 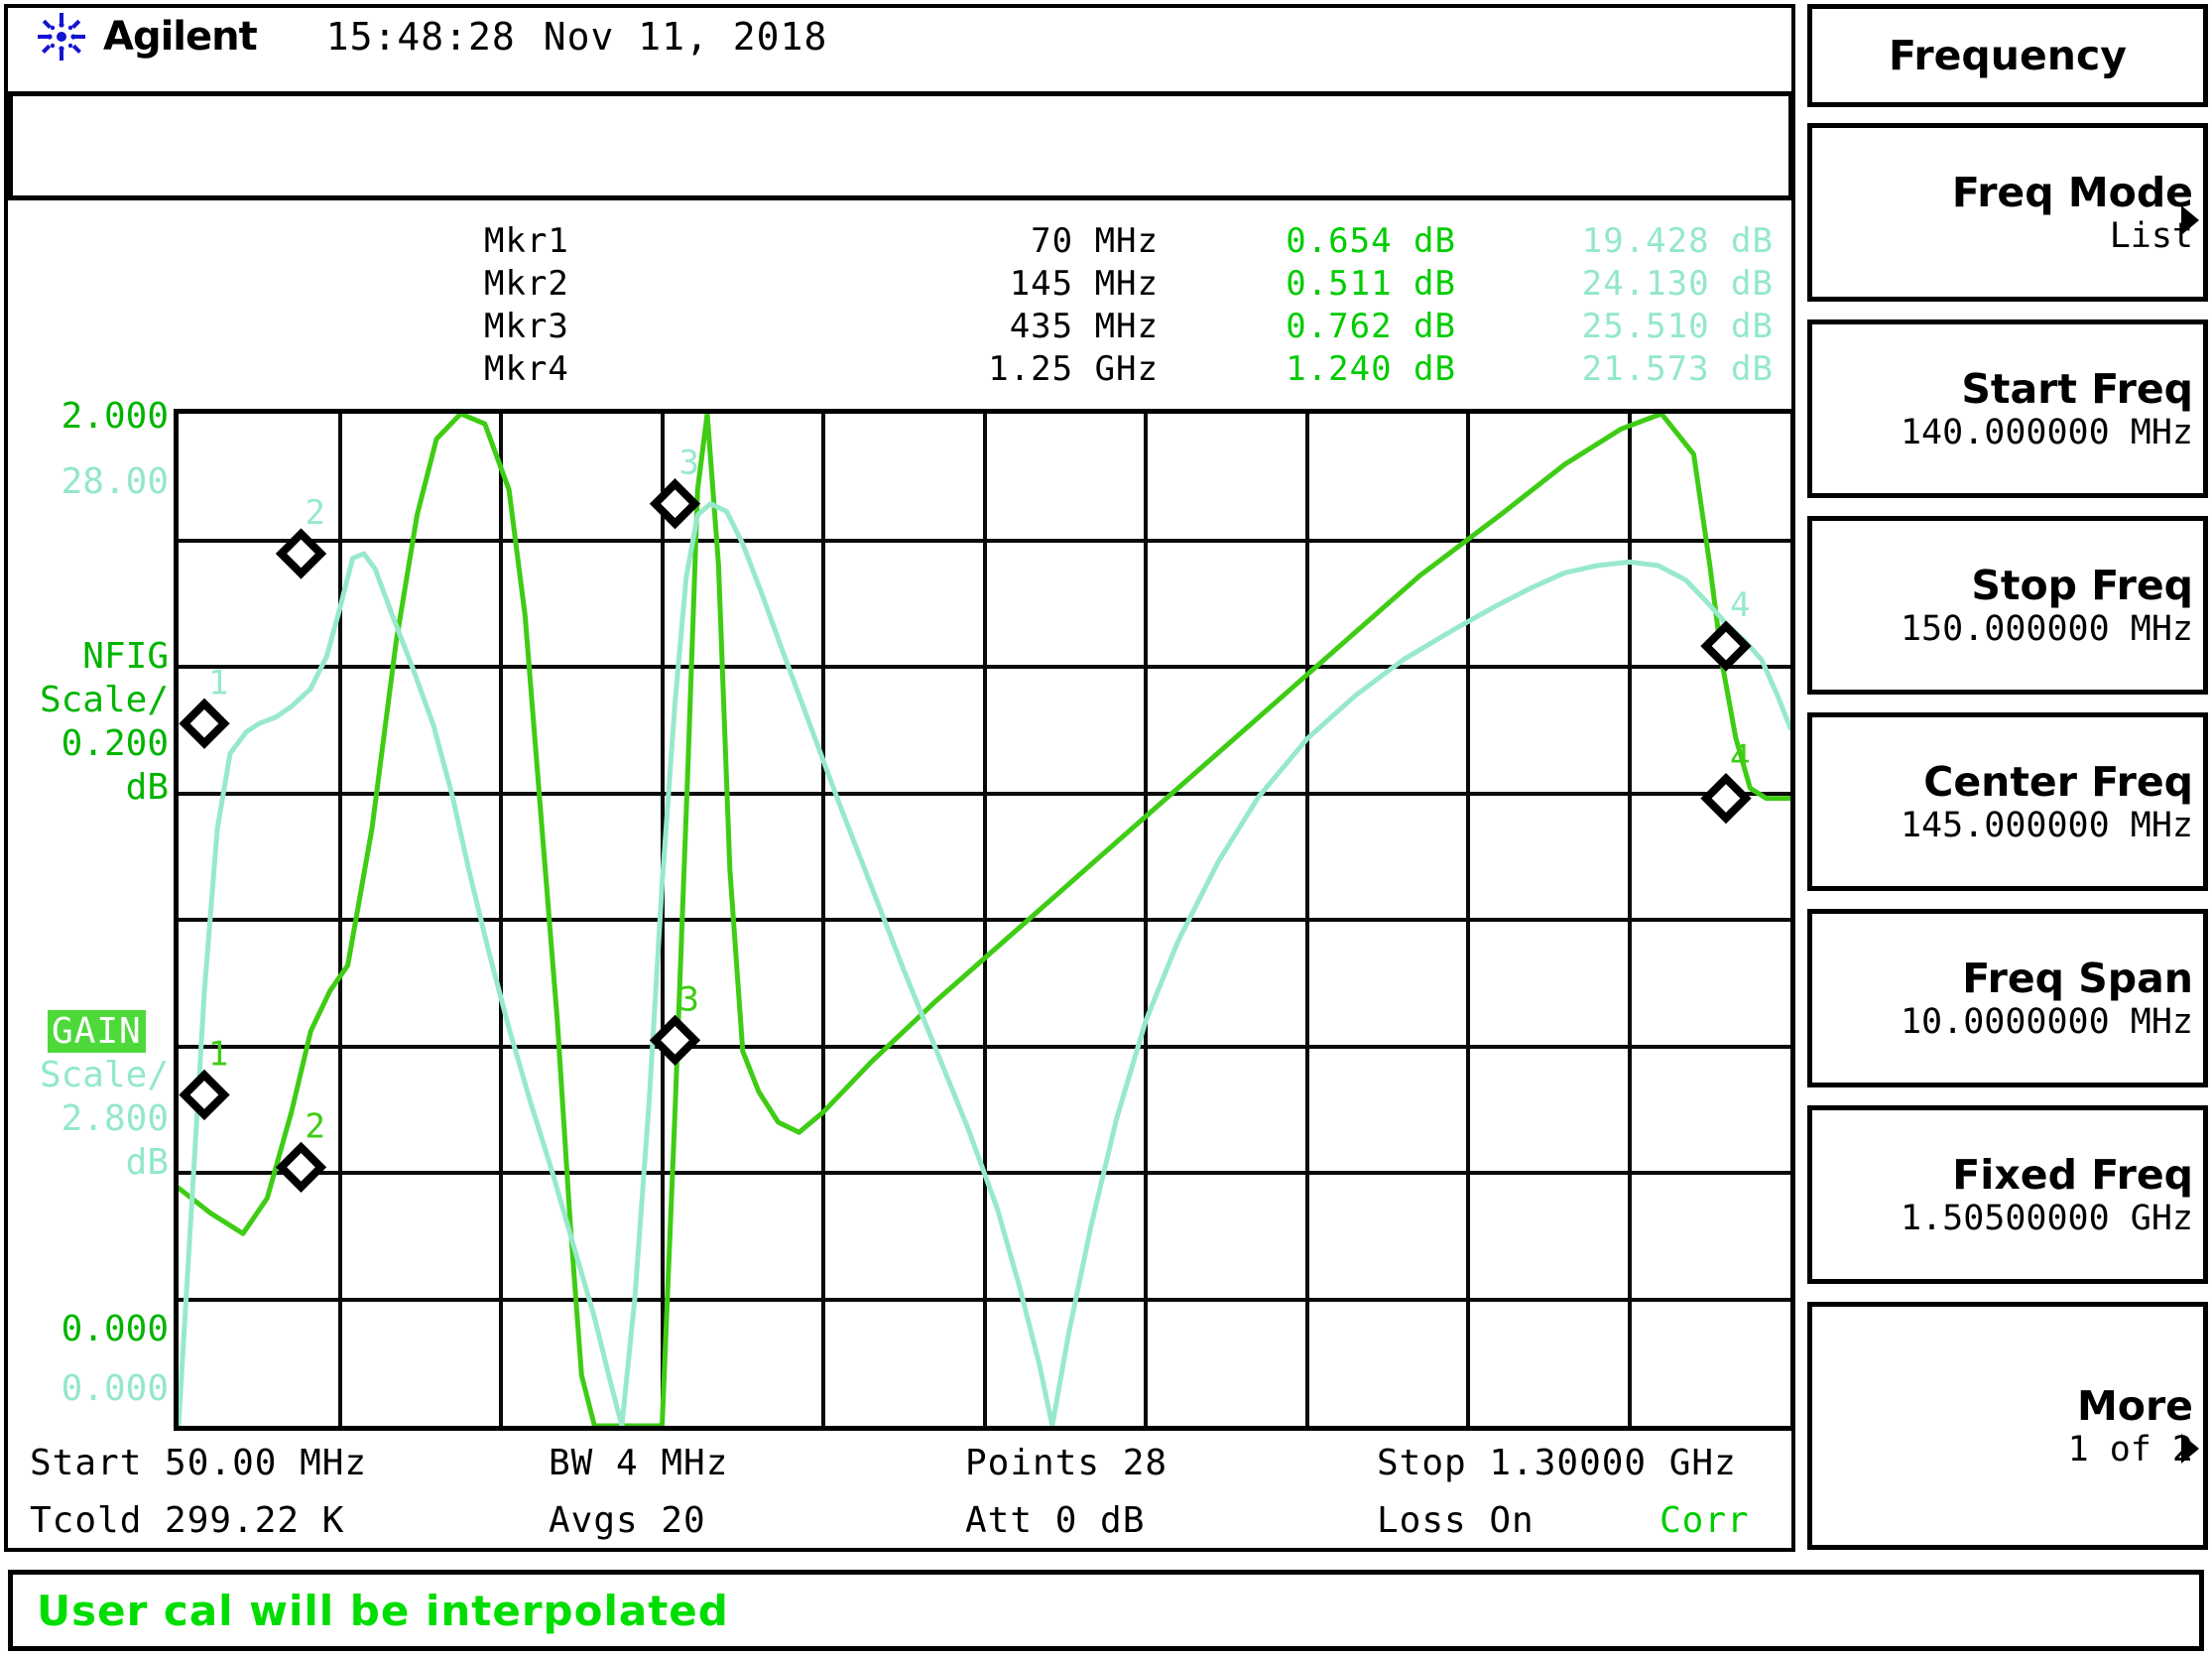 What do you see at coordinates (61, 37) in the screenshot?
I see `agilent-starburst-icon` at bounding box center [61, 37].